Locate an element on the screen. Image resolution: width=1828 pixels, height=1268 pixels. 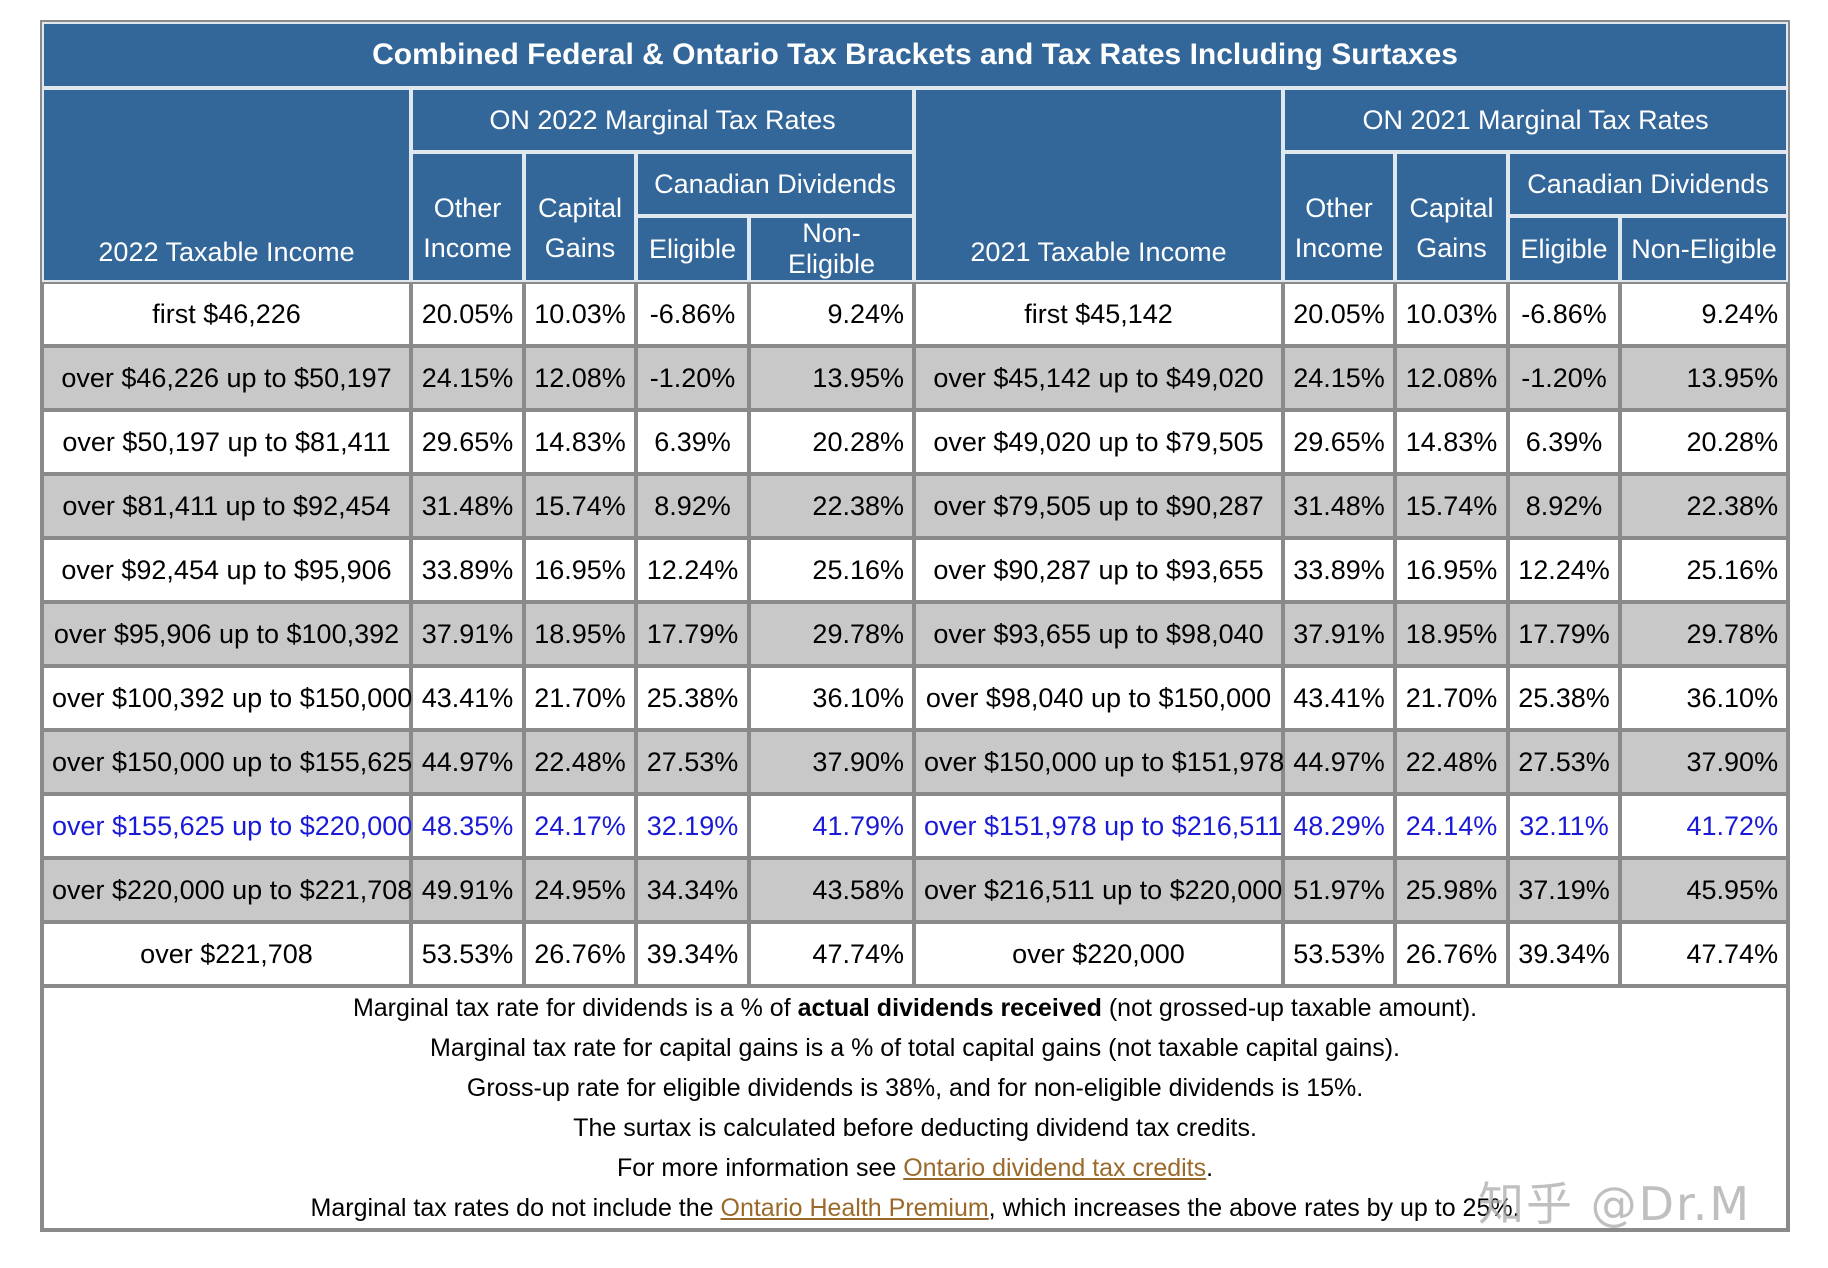
header-non-eligible-2022: Non-Eligible is located at coordinates (831, 249).